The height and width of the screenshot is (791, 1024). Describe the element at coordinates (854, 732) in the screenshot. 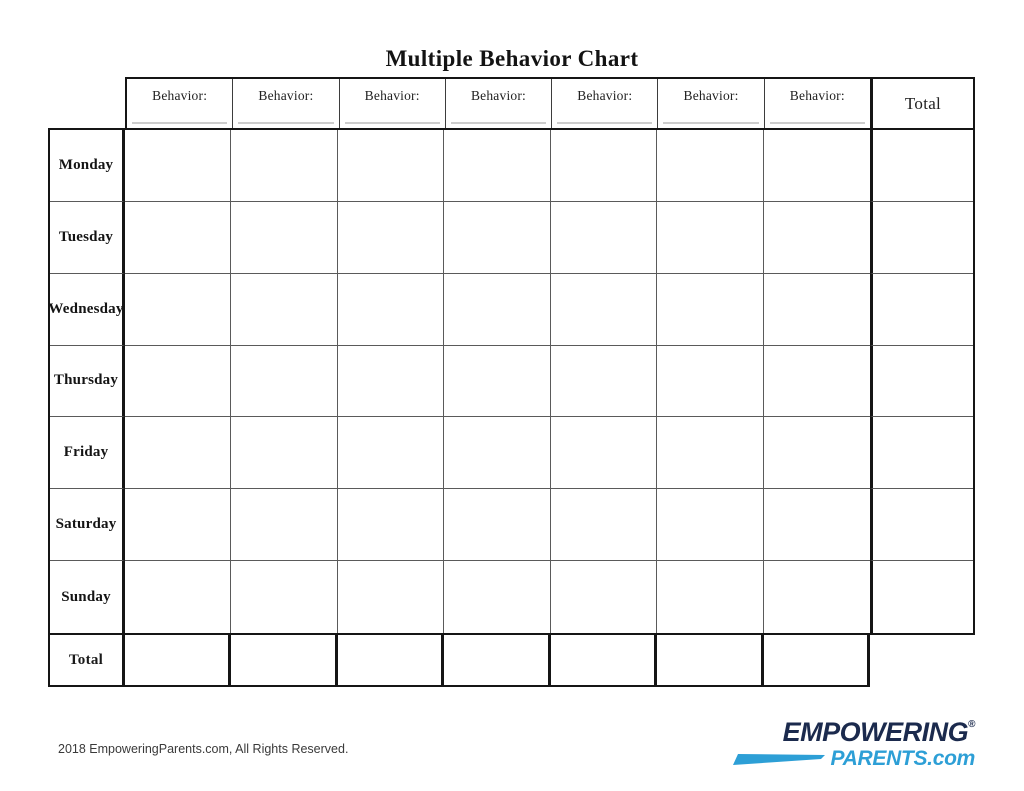

I see `logo-empowering-text: EMPOWERING®` at that location.